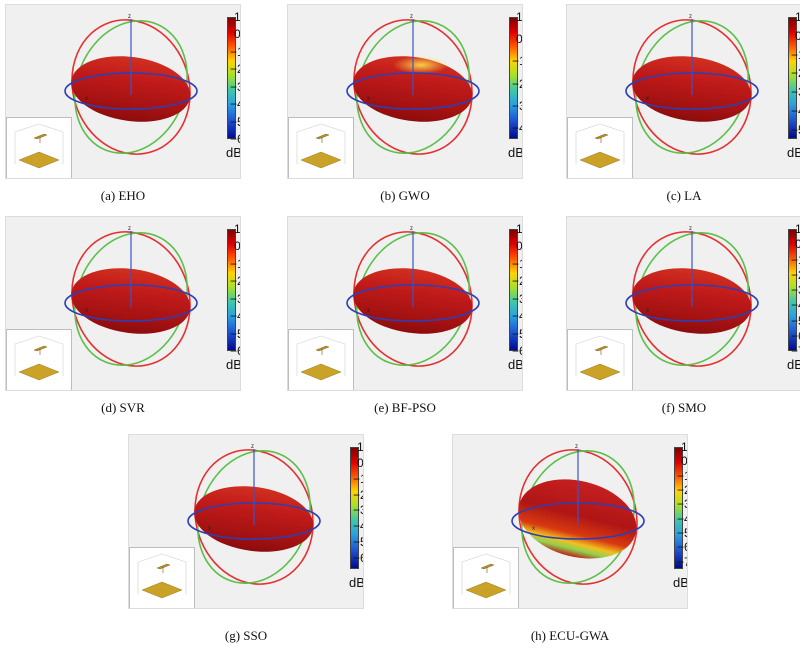 The height and width of the screenshot is (649, 800). What do you see at coordinates (421, 65) in the screenshot?
I see `gain-highlight` at bounding box center [421, 65].